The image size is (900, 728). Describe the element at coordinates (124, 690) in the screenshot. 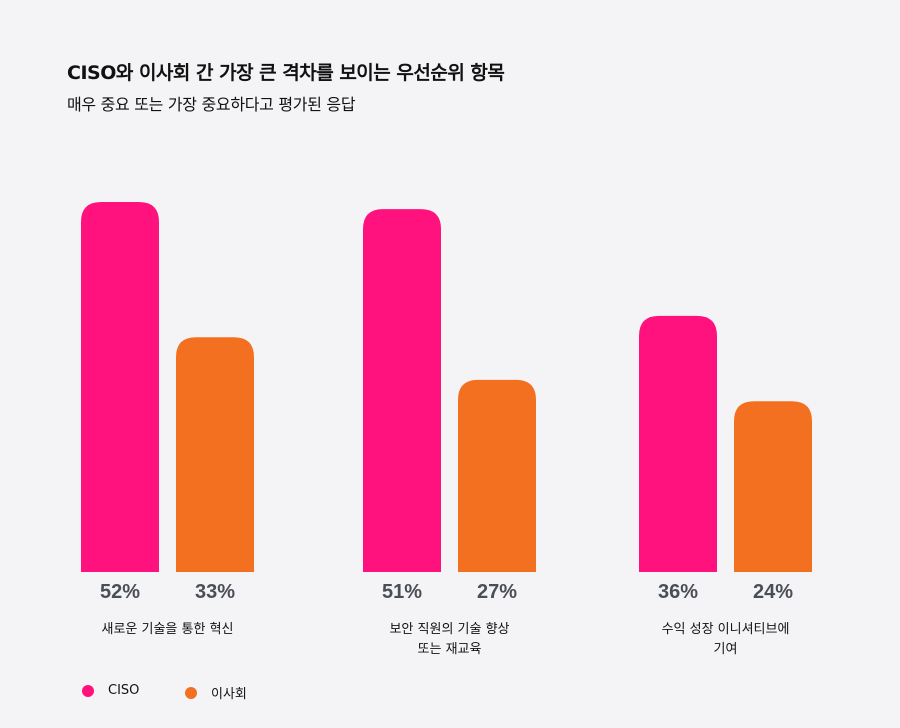

I see `legend-label-ciso: CISO` at that location.